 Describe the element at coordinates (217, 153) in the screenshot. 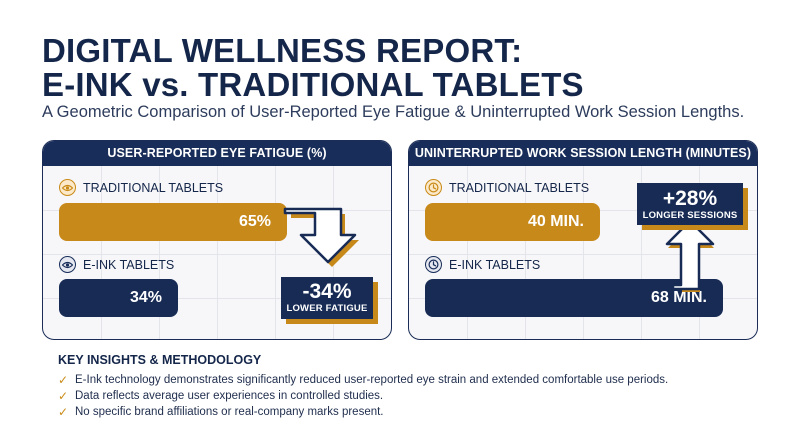

I see `eye-fatigue-panel-title: USER-REPORTED EYE FATIGUE (%)` at that location.